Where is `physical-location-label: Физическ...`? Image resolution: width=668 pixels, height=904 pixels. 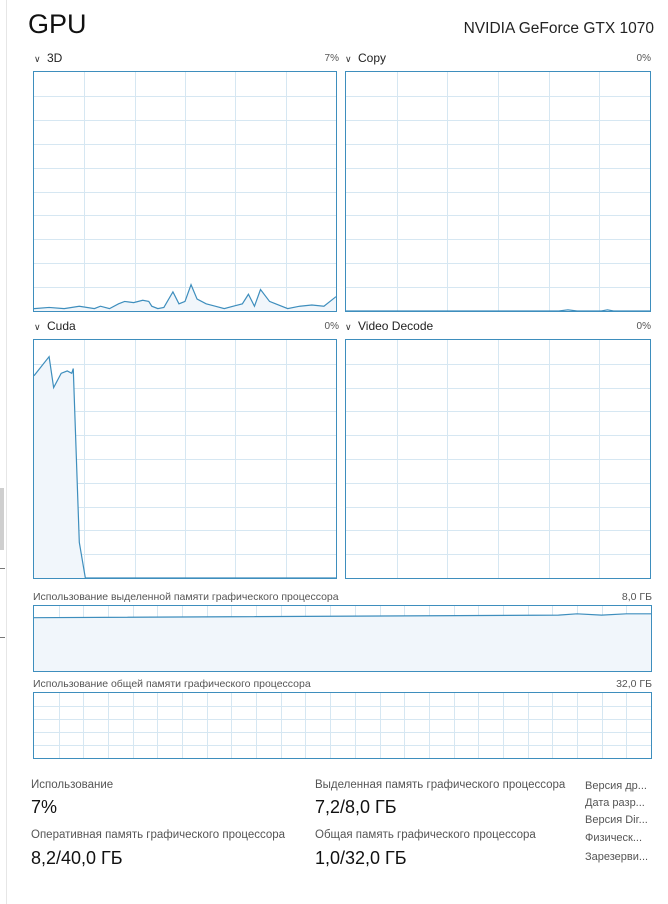 physical-location-label: Физическ... is located at coordinates (614, 838).